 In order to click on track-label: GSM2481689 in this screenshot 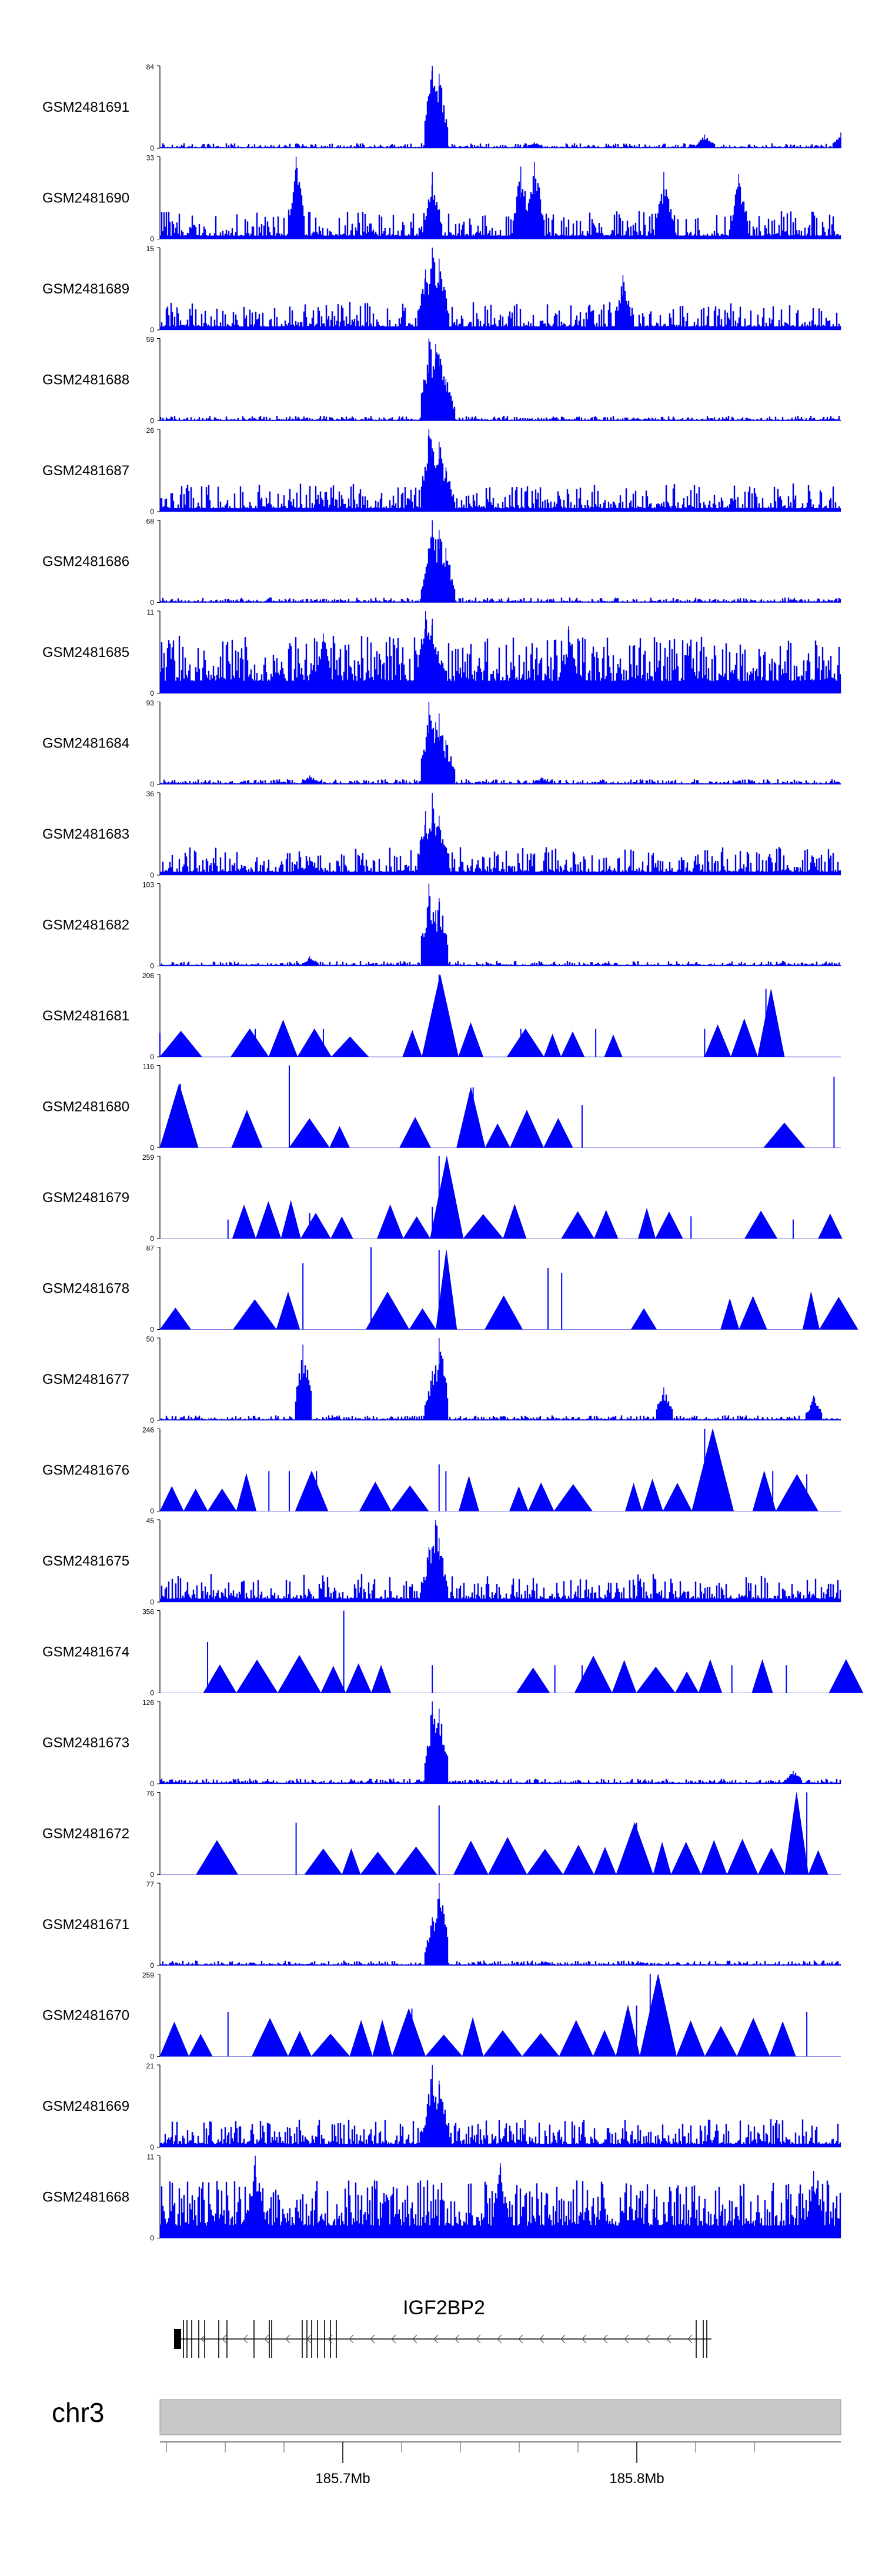, I will do `click(85, 289)`.